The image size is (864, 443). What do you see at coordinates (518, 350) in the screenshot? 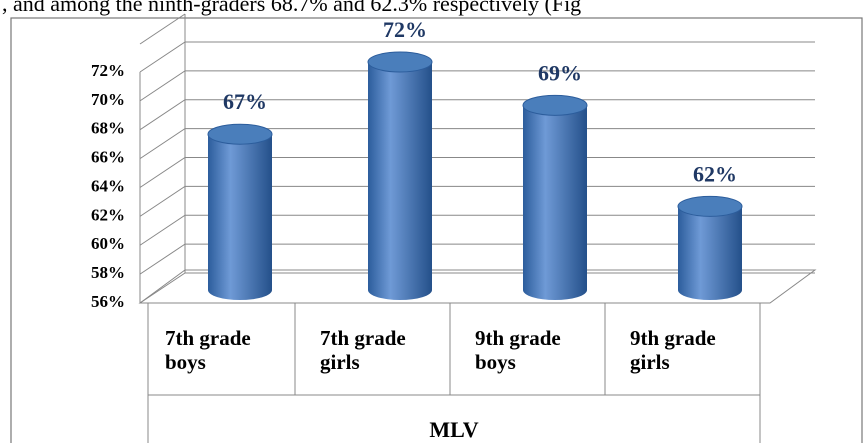
I see `x-tick-label: 9th grade boys` at bounding box center [518, 350].